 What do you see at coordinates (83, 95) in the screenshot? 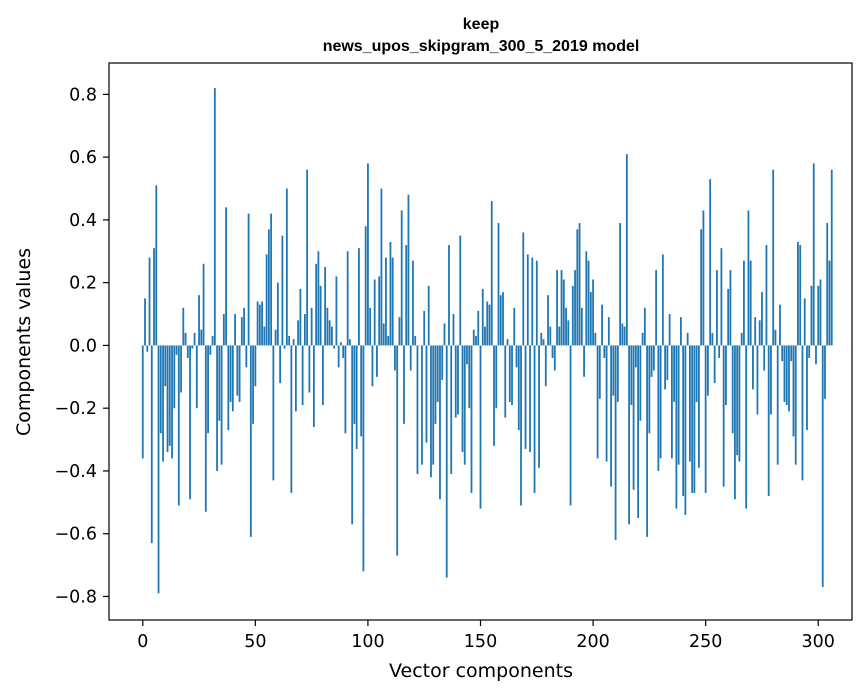
I see `y-tick-label: 0.8` at bounding box center [83, 95].